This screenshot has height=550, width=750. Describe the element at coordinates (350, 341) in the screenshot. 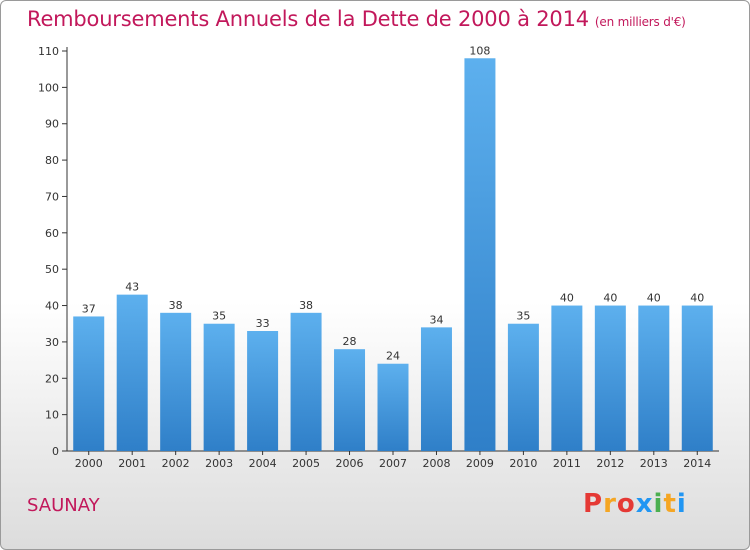

I see `bar-value-label: 28` at that location.